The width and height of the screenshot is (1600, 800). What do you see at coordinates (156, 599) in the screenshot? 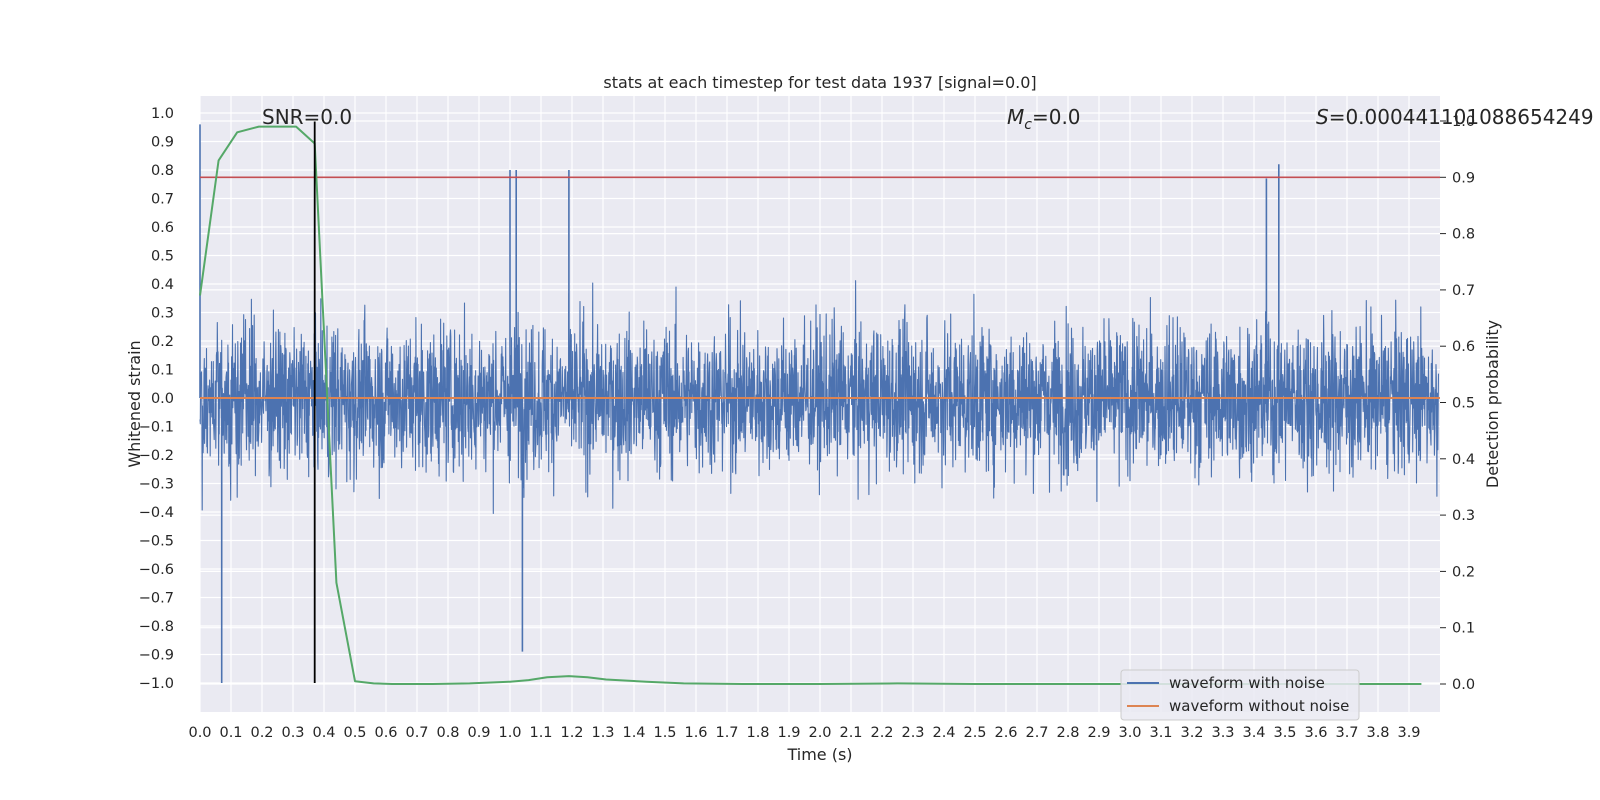
I see `y-tick-label: −0.7` at bounding box center [156, 599].